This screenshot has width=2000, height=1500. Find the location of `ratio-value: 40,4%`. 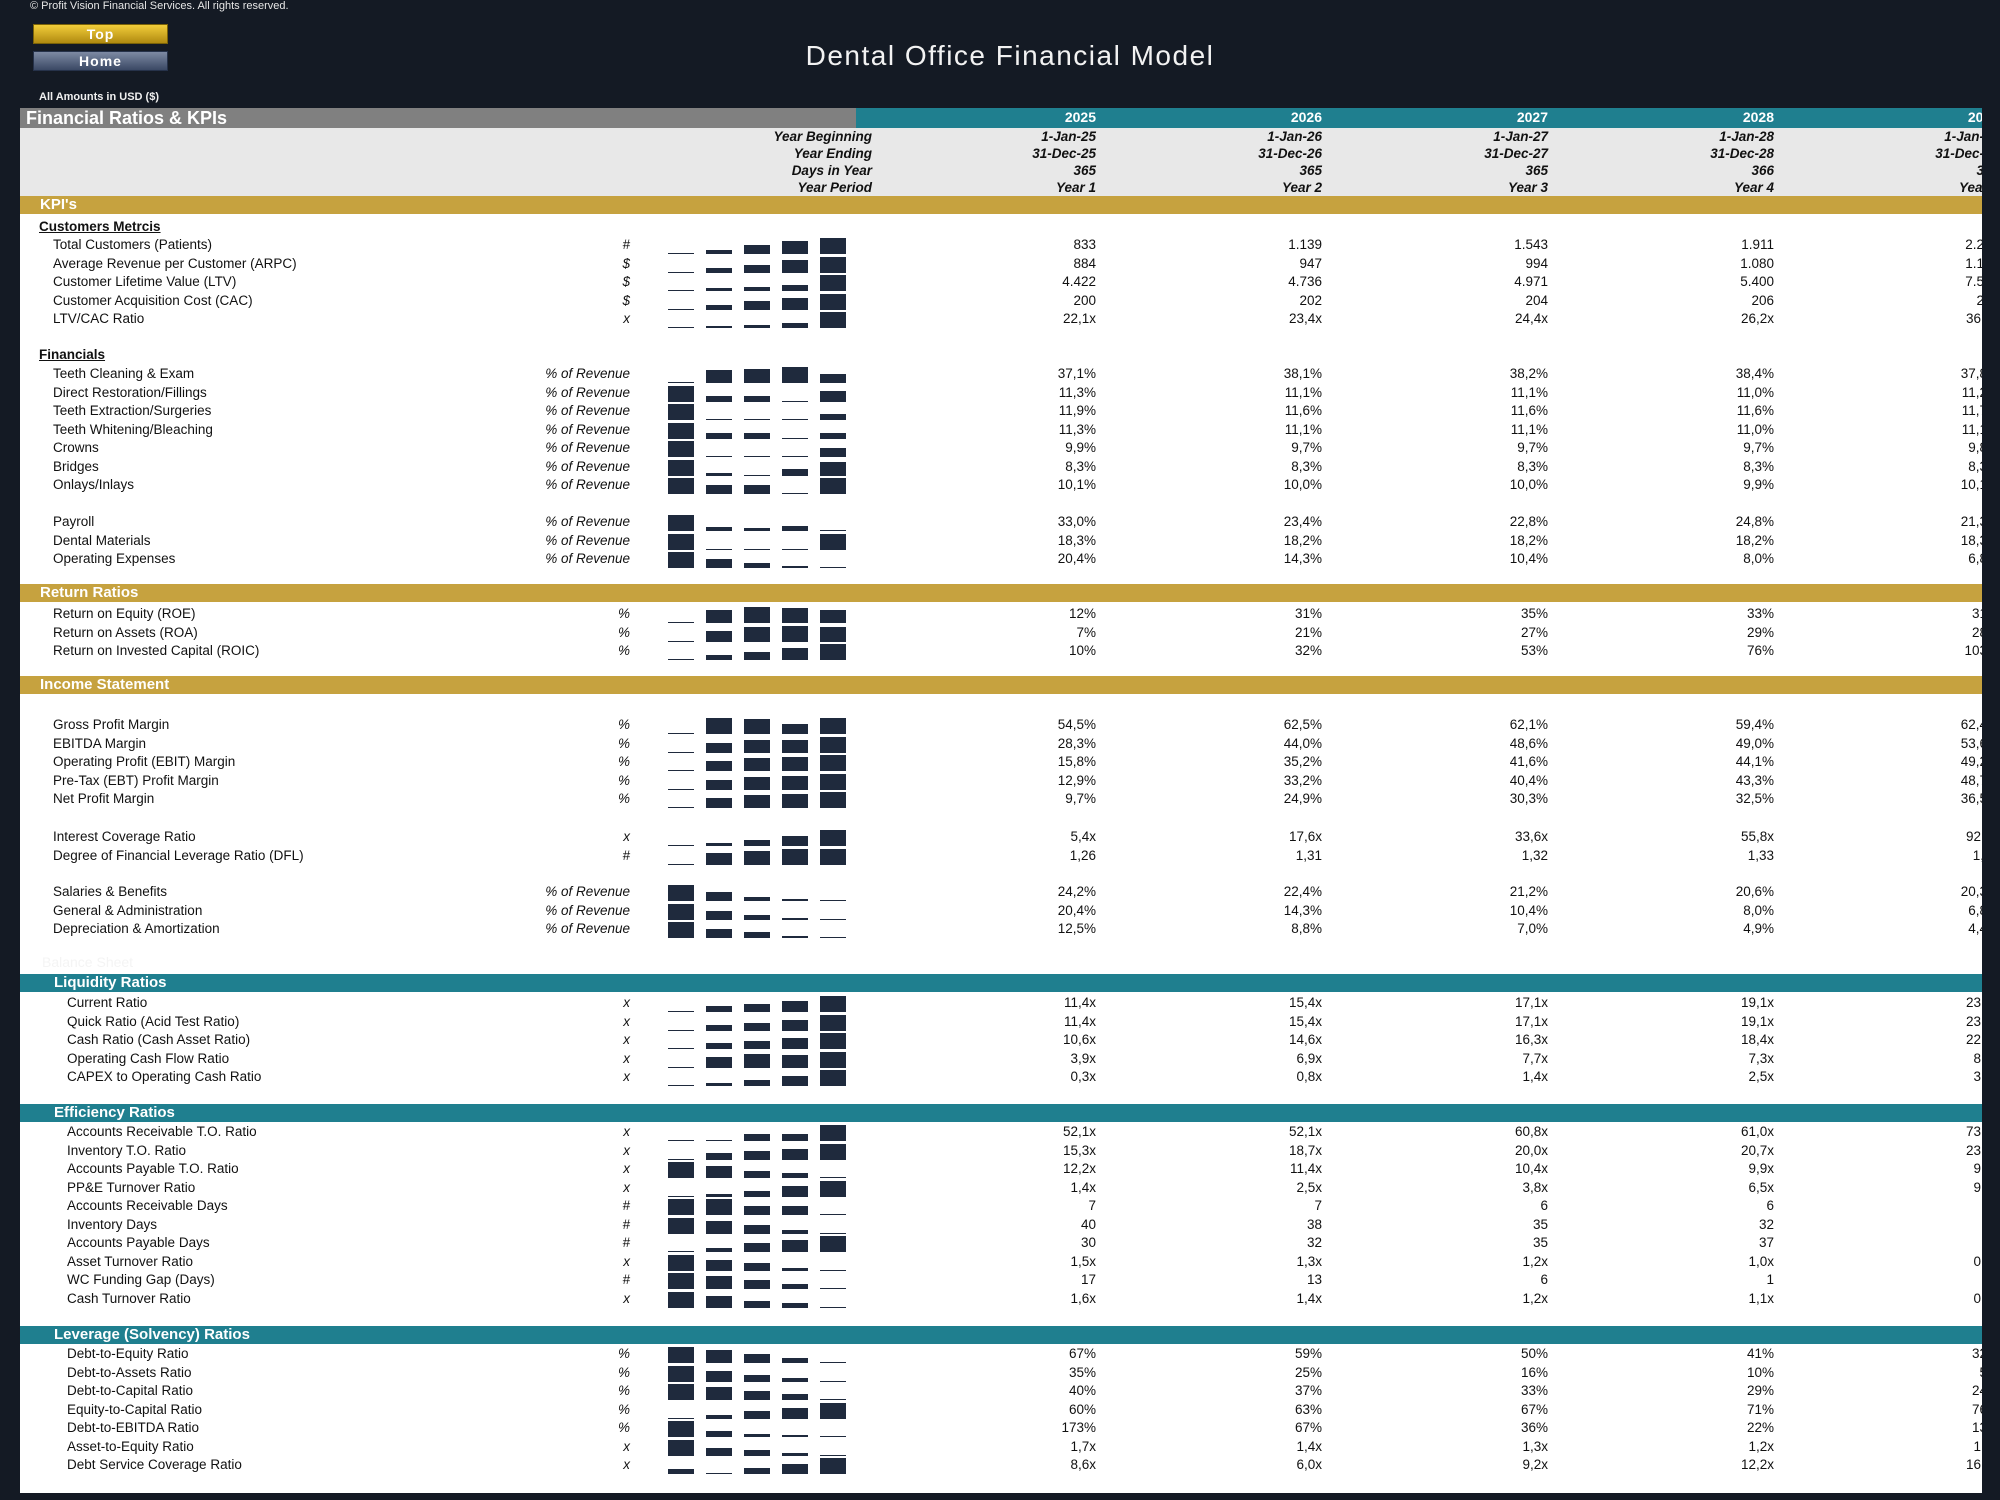

ratio-value: 40,4% is located at coordinates (1528, 780).